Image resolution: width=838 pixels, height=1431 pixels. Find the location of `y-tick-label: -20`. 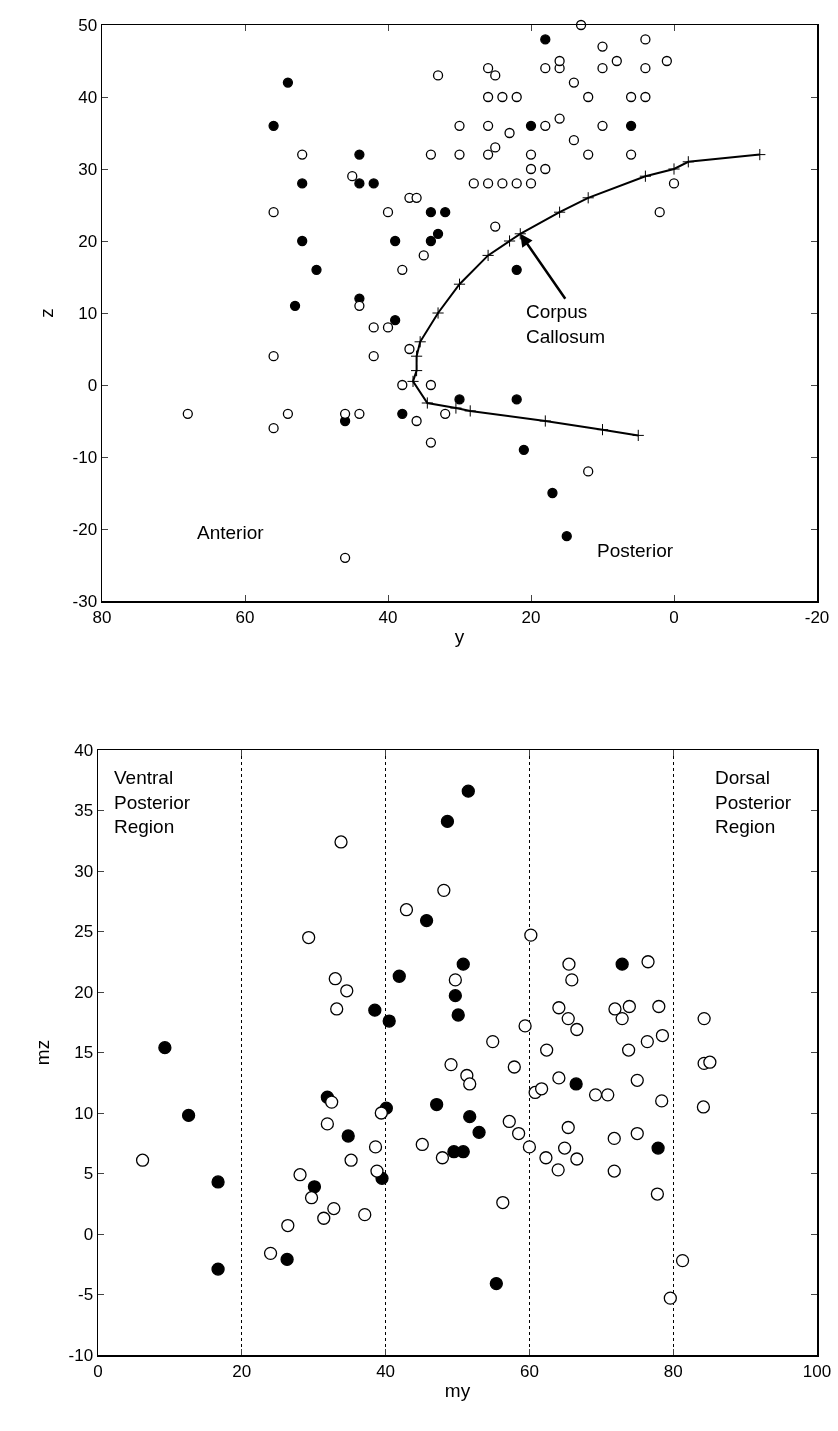

y-tick-label: -20 is located at coordinates (85, 529).